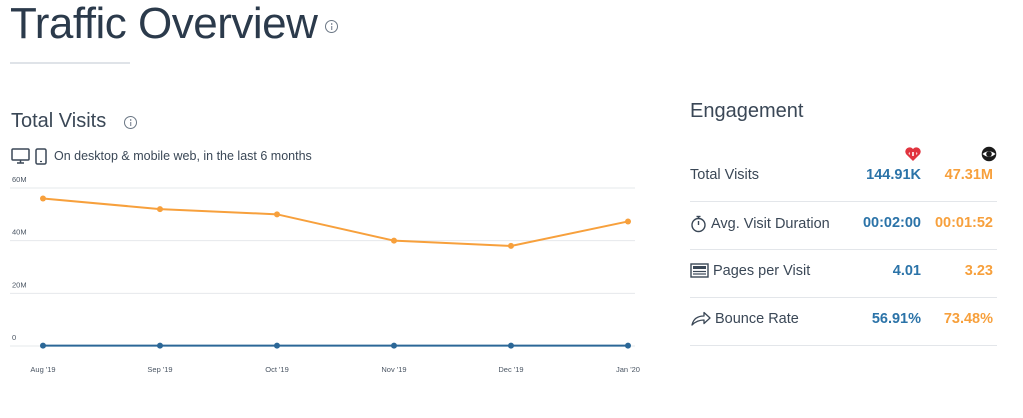 The image size is (1023, 418). I want to click on bounce-arrow-icon, so click(701, 318).